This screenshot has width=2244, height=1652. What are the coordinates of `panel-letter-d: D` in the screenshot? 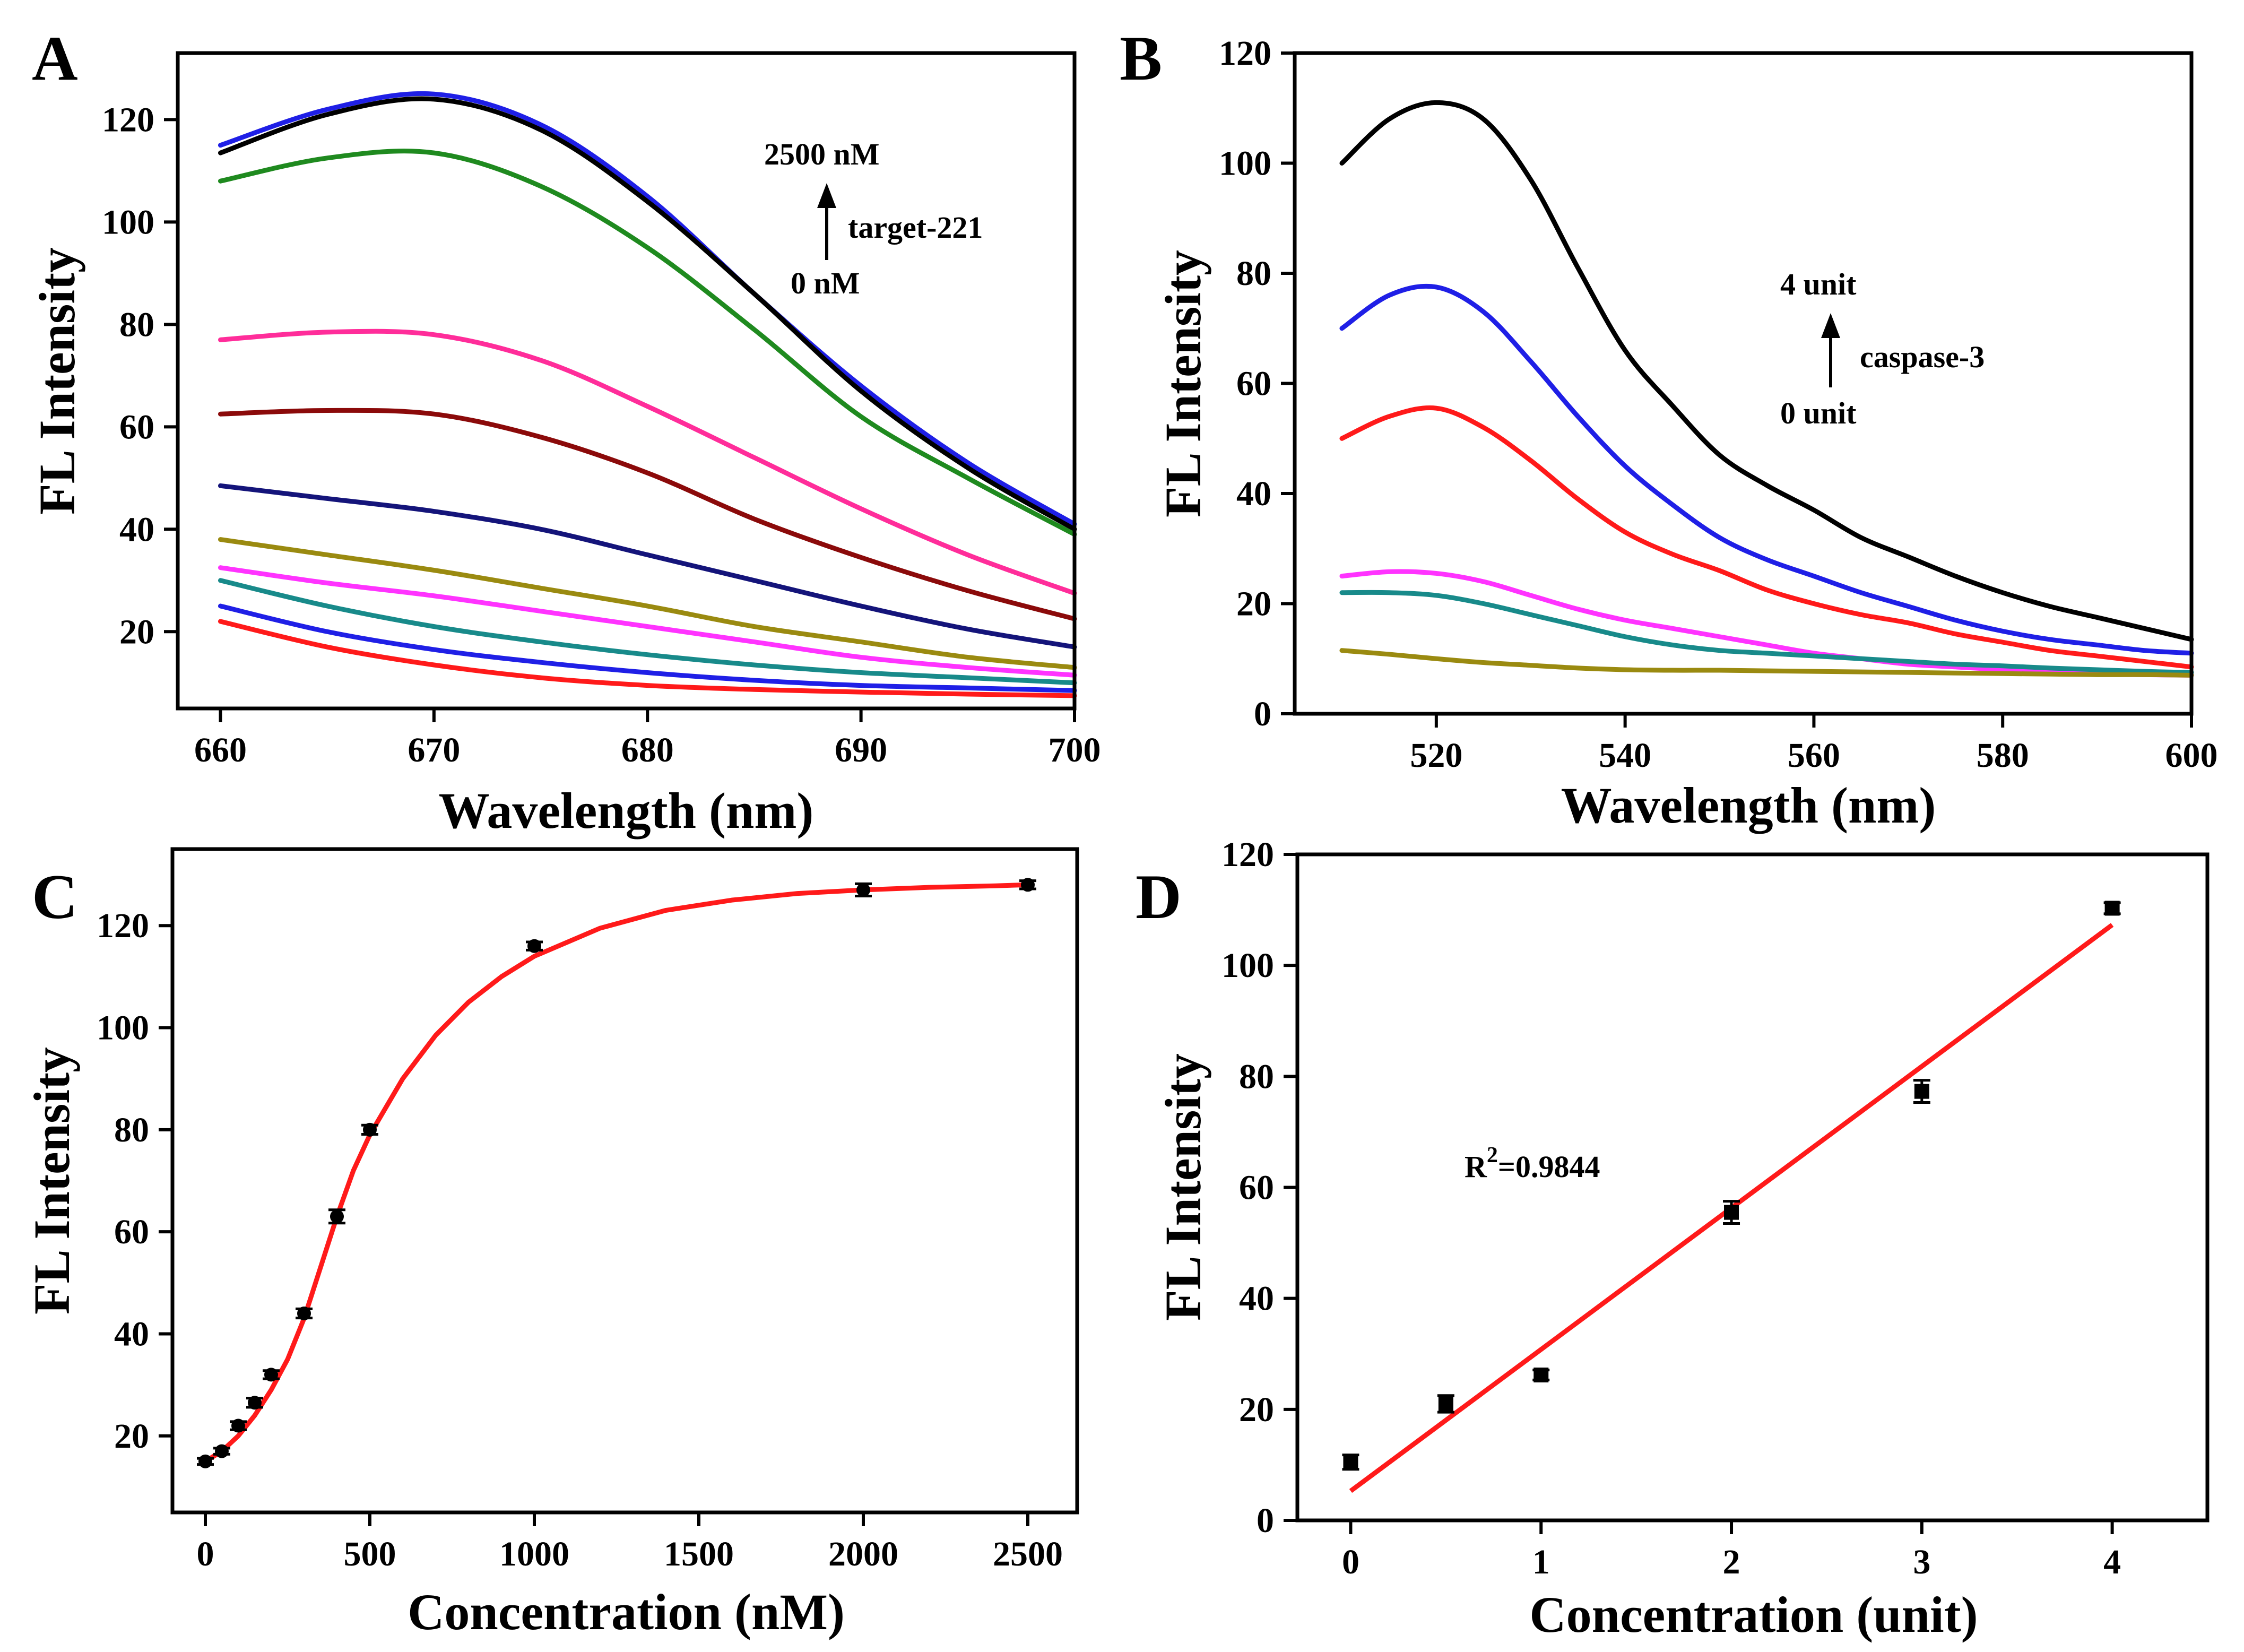 It's located at (1159, 897).